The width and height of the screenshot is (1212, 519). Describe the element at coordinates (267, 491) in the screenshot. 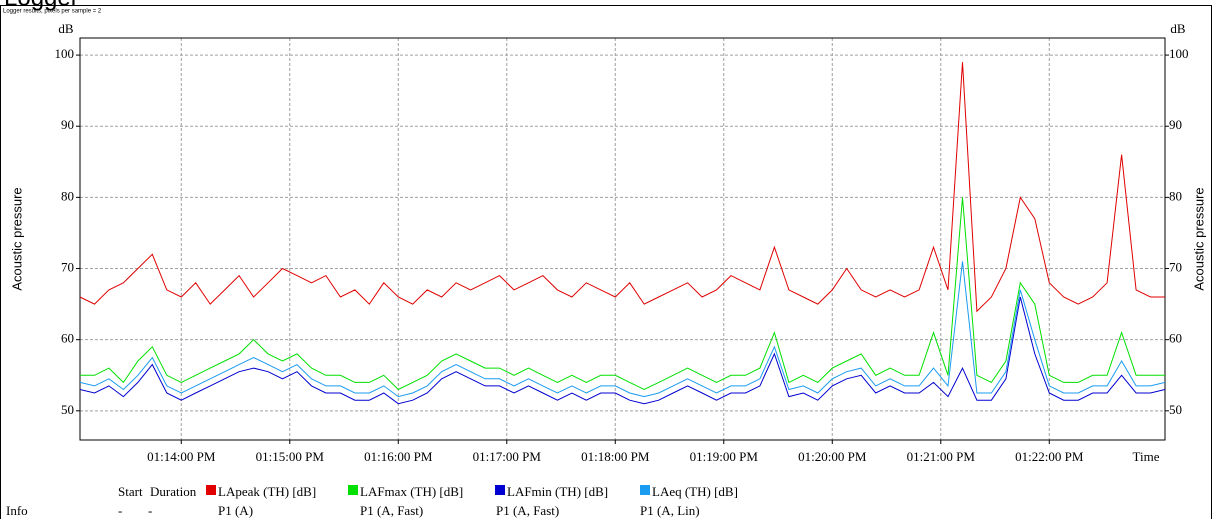

I see `legend-label: LApeak (TH) [dB]` at that location.